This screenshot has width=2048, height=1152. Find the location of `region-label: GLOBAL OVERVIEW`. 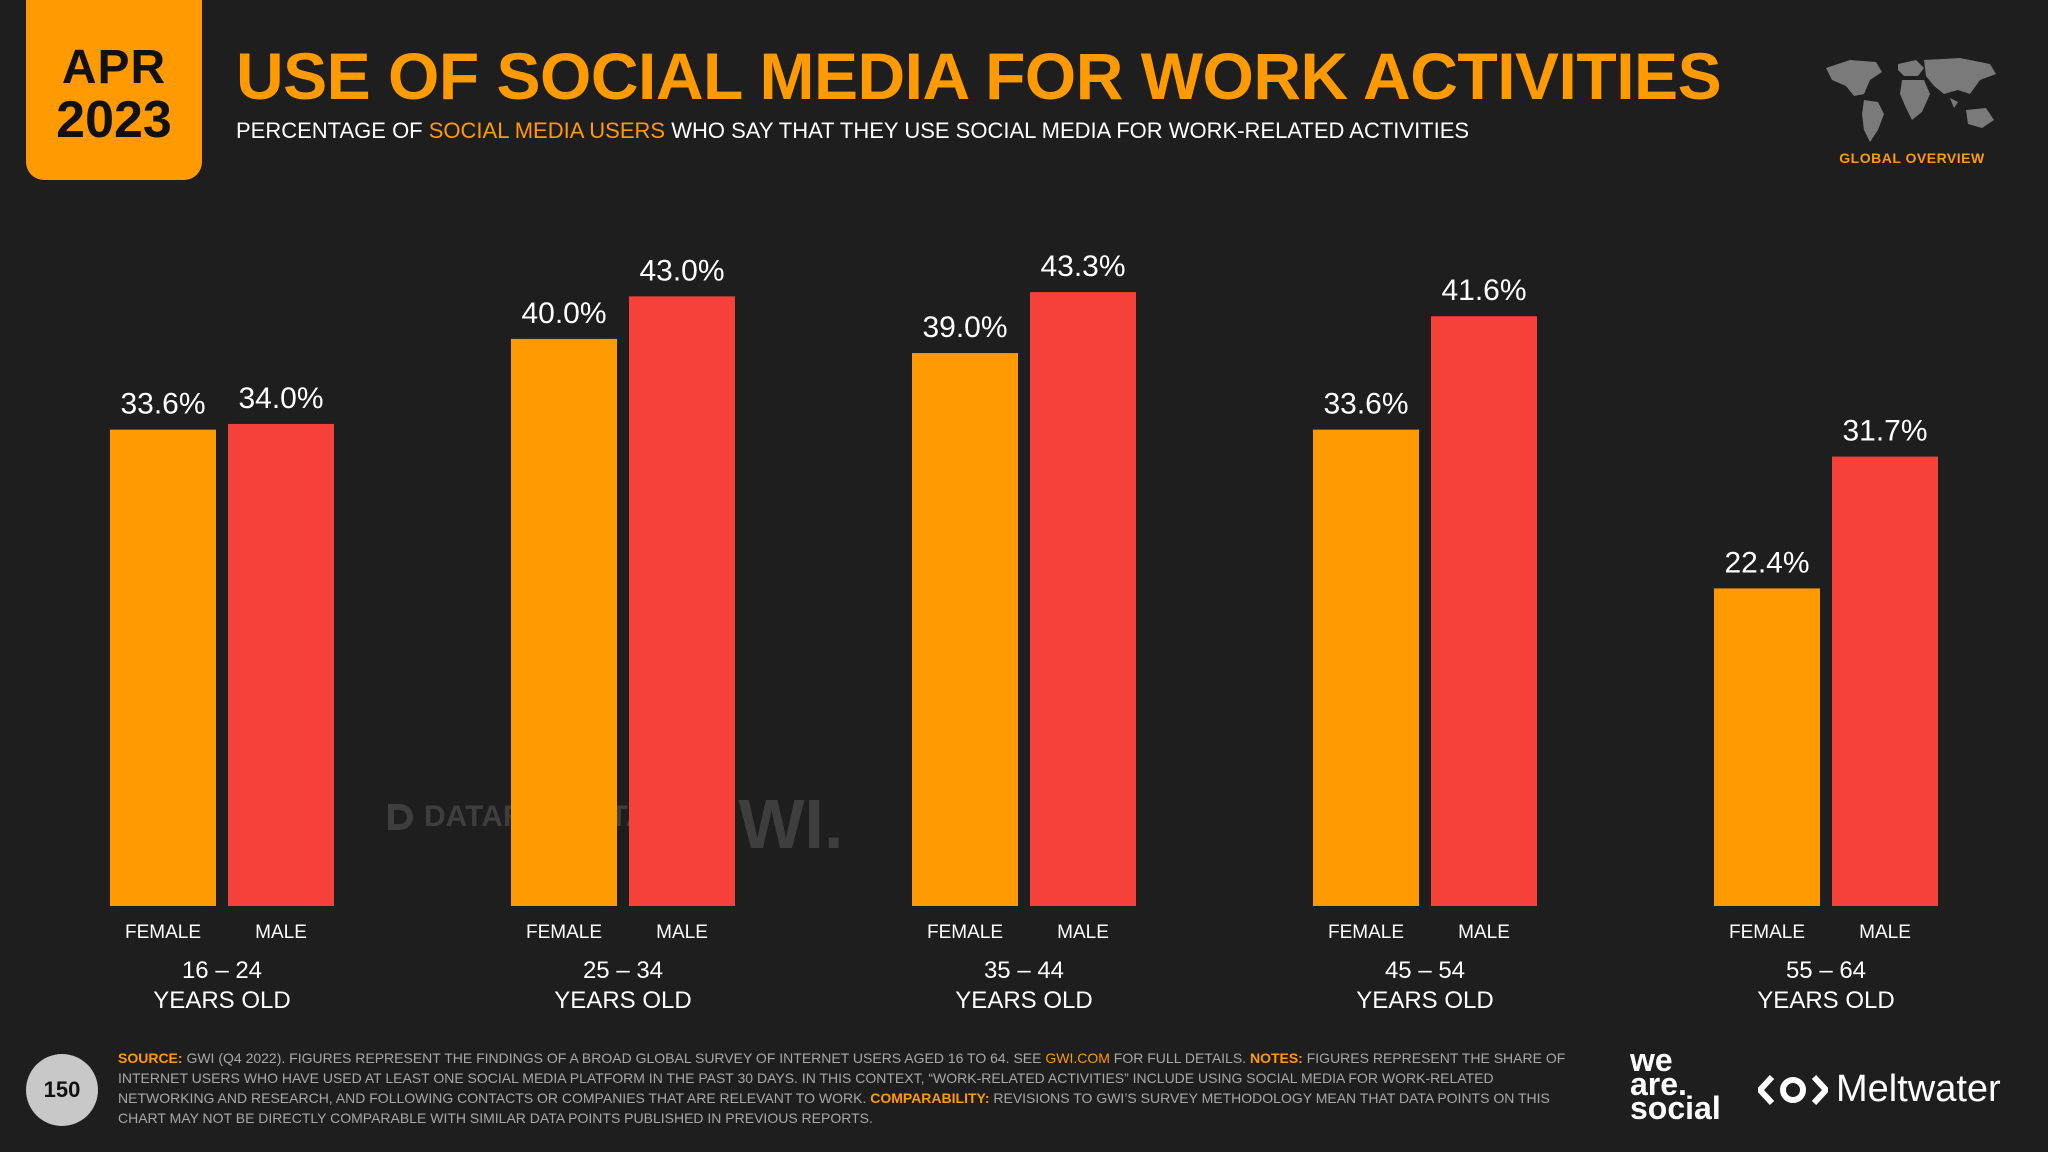

region-label: GLOBAL OVERVIEW is located at coordinates (1912, 158).